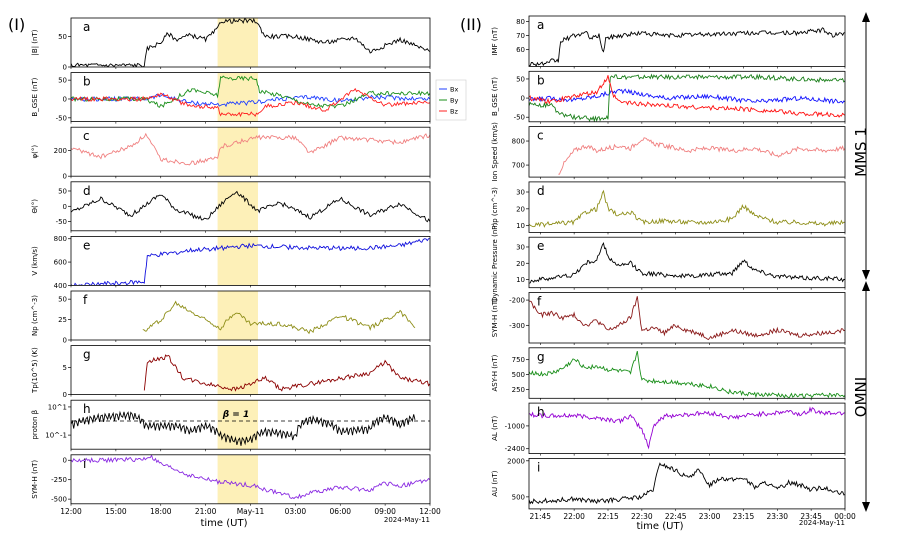 This screenshot has width=897, height=544. What do you see at coordinates (811, 516) in the screenshot?
I see `x-tick-label: 23:45` at bounding box center [811, 516].